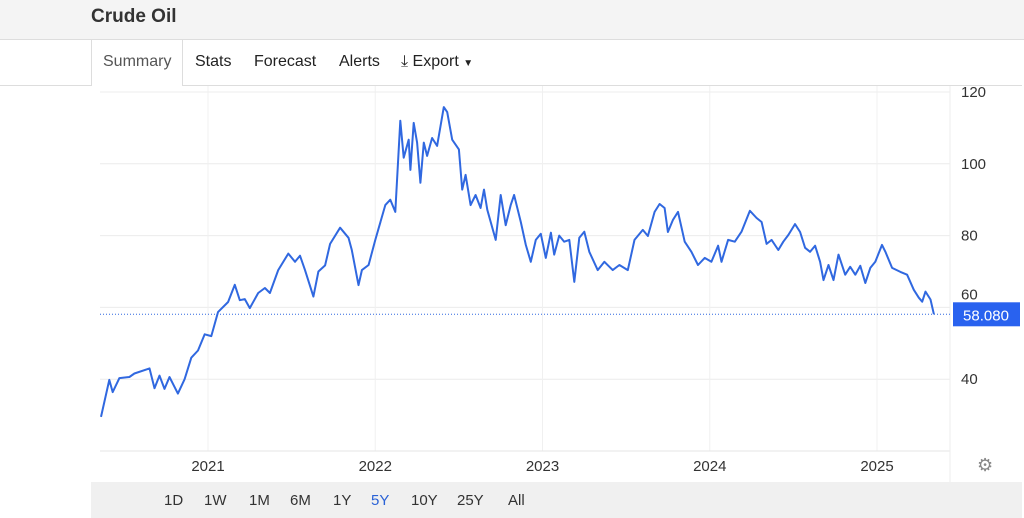 Image resolution: width=1024 pixels, height=518 pixels. I want to click on download-icon: ⤓, so click(405, 61).